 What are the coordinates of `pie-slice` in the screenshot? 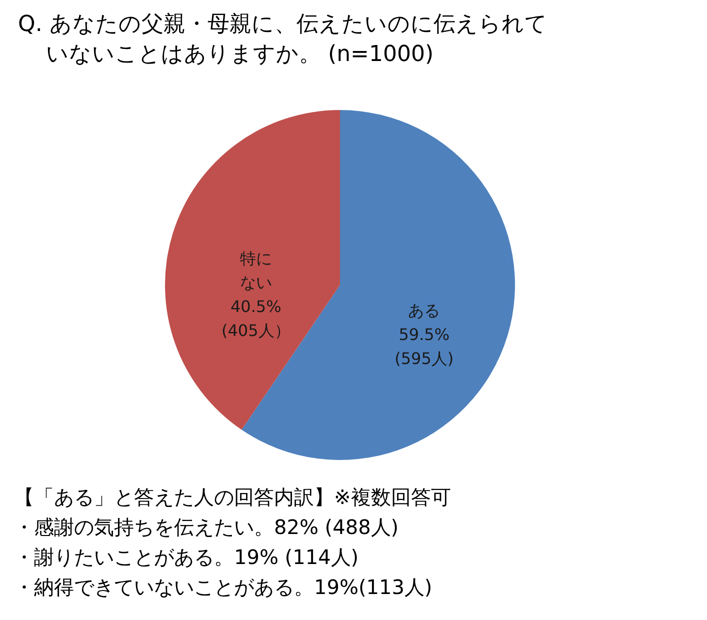 It's located at (252, 270).